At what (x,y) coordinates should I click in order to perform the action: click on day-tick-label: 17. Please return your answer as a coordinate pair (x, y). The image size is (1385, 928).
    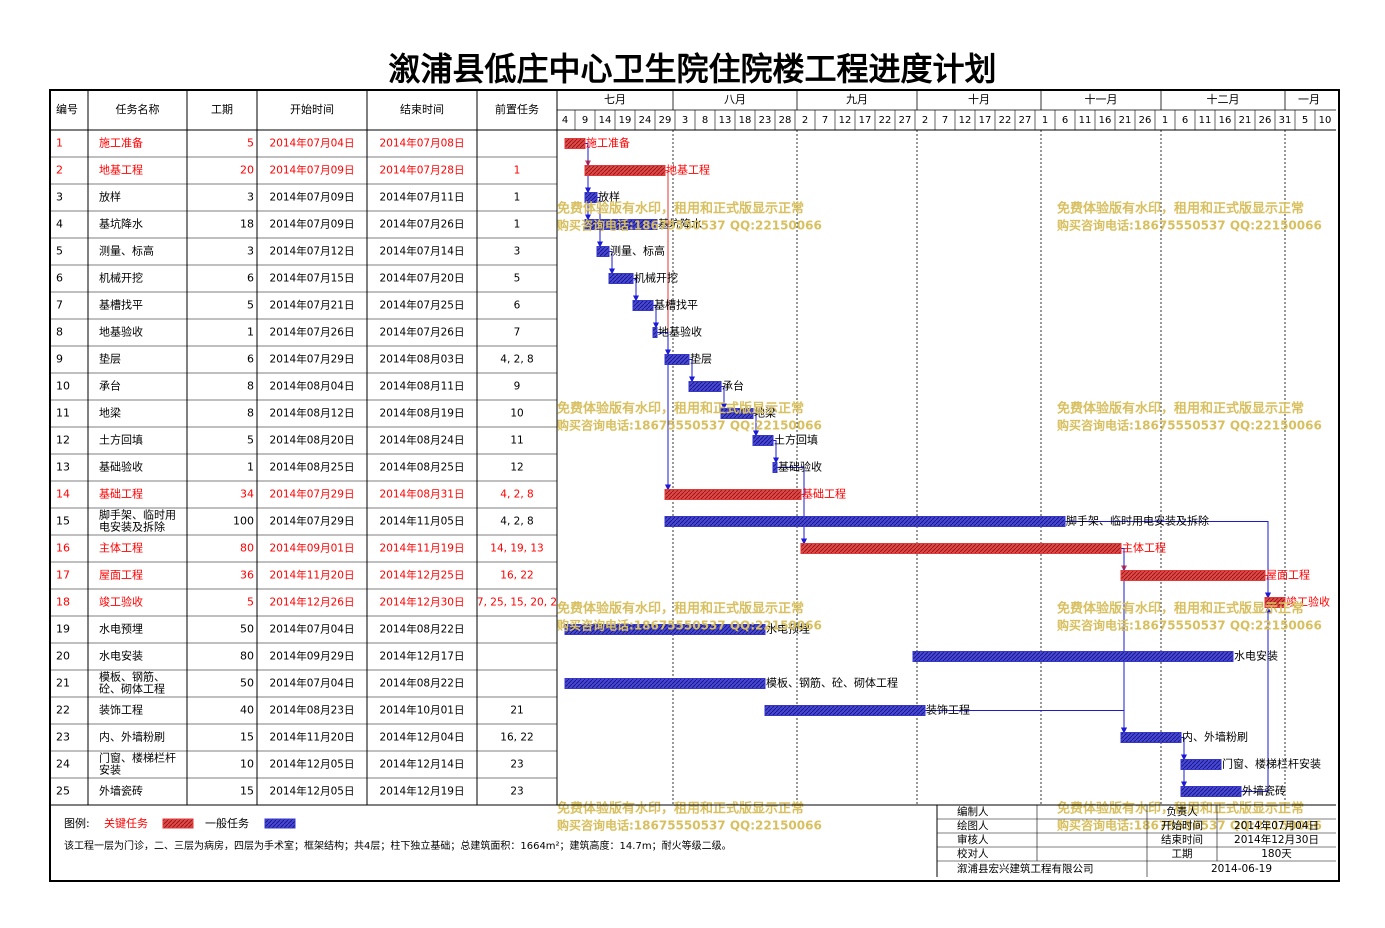
    Looking at the image, I should click on (985, 120).